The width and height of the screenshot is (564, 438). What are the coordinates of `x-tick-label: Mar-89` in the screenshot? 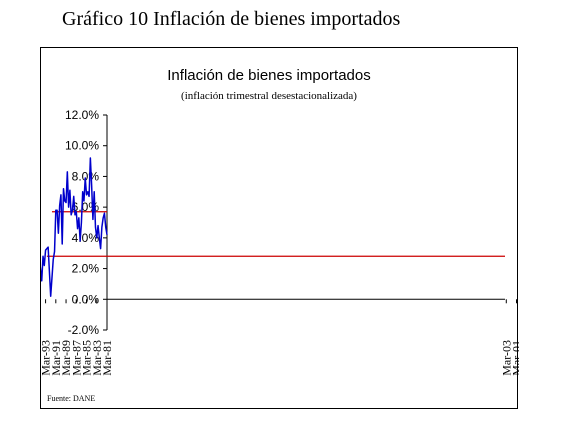 It's located at (66, 358).